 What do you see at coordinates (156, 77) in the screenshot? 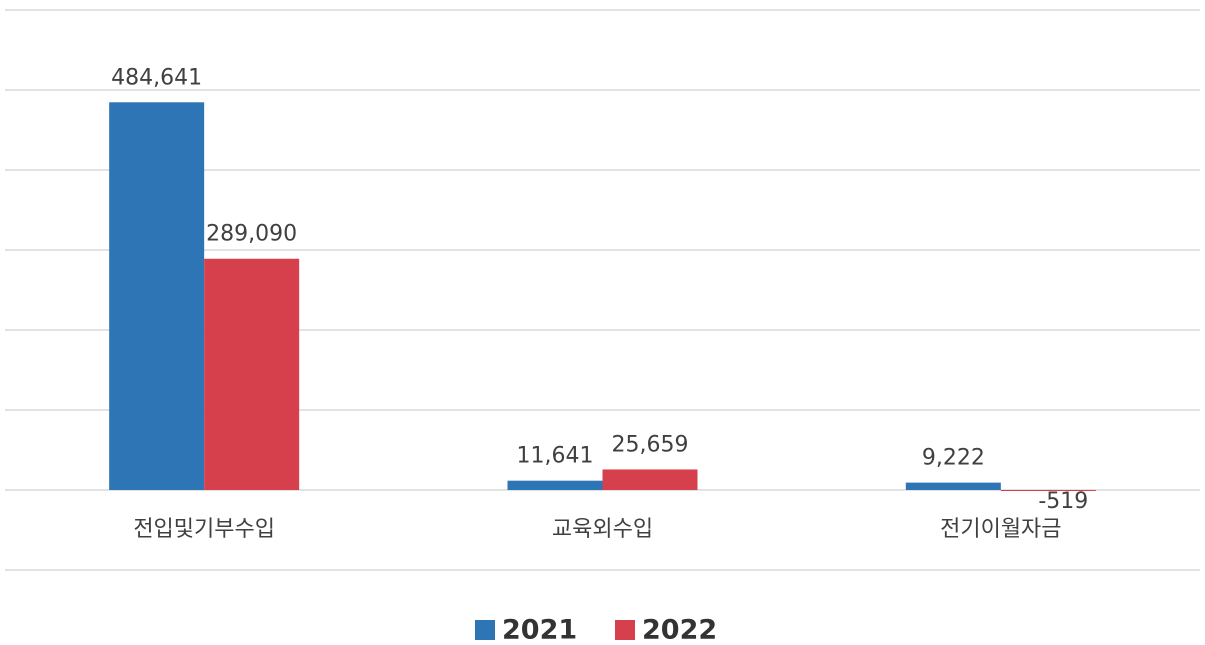
I see `data-label: 484,641` at bounding box center [156, 77].